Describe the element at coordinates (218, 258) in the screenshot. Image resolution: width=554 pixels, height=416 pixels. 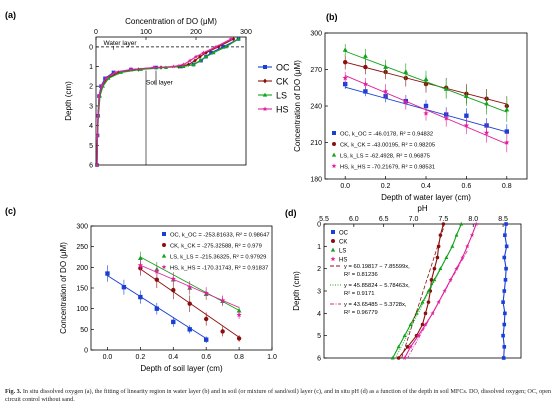
I see `legend-label: LS, k_LS = -215.36325, R² = 0.97929` at that location.